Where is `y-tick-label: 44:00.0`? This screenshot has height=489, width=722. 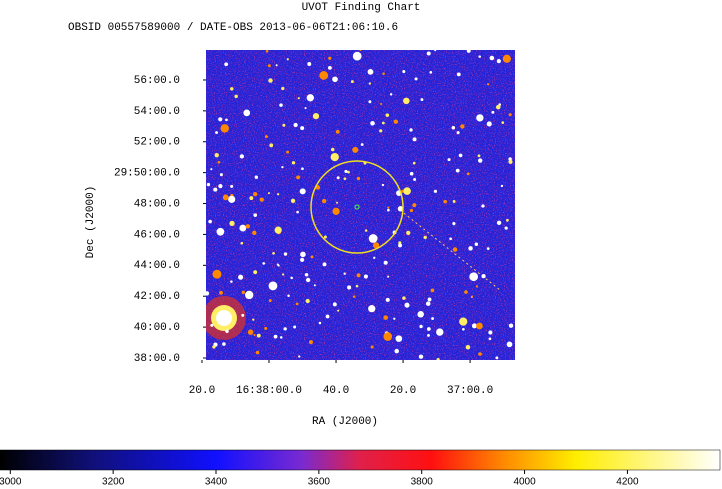
y-tick-label: 44:00.0 is located at coordinates (157, 266).